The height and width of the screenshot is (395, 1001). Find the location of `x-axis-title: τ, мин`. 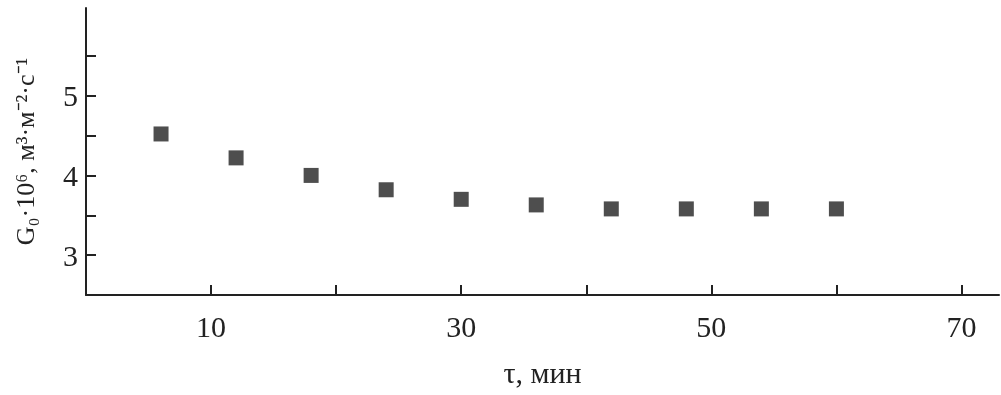

x-axis-title: τ, мин is located at coordinates (542, 372).